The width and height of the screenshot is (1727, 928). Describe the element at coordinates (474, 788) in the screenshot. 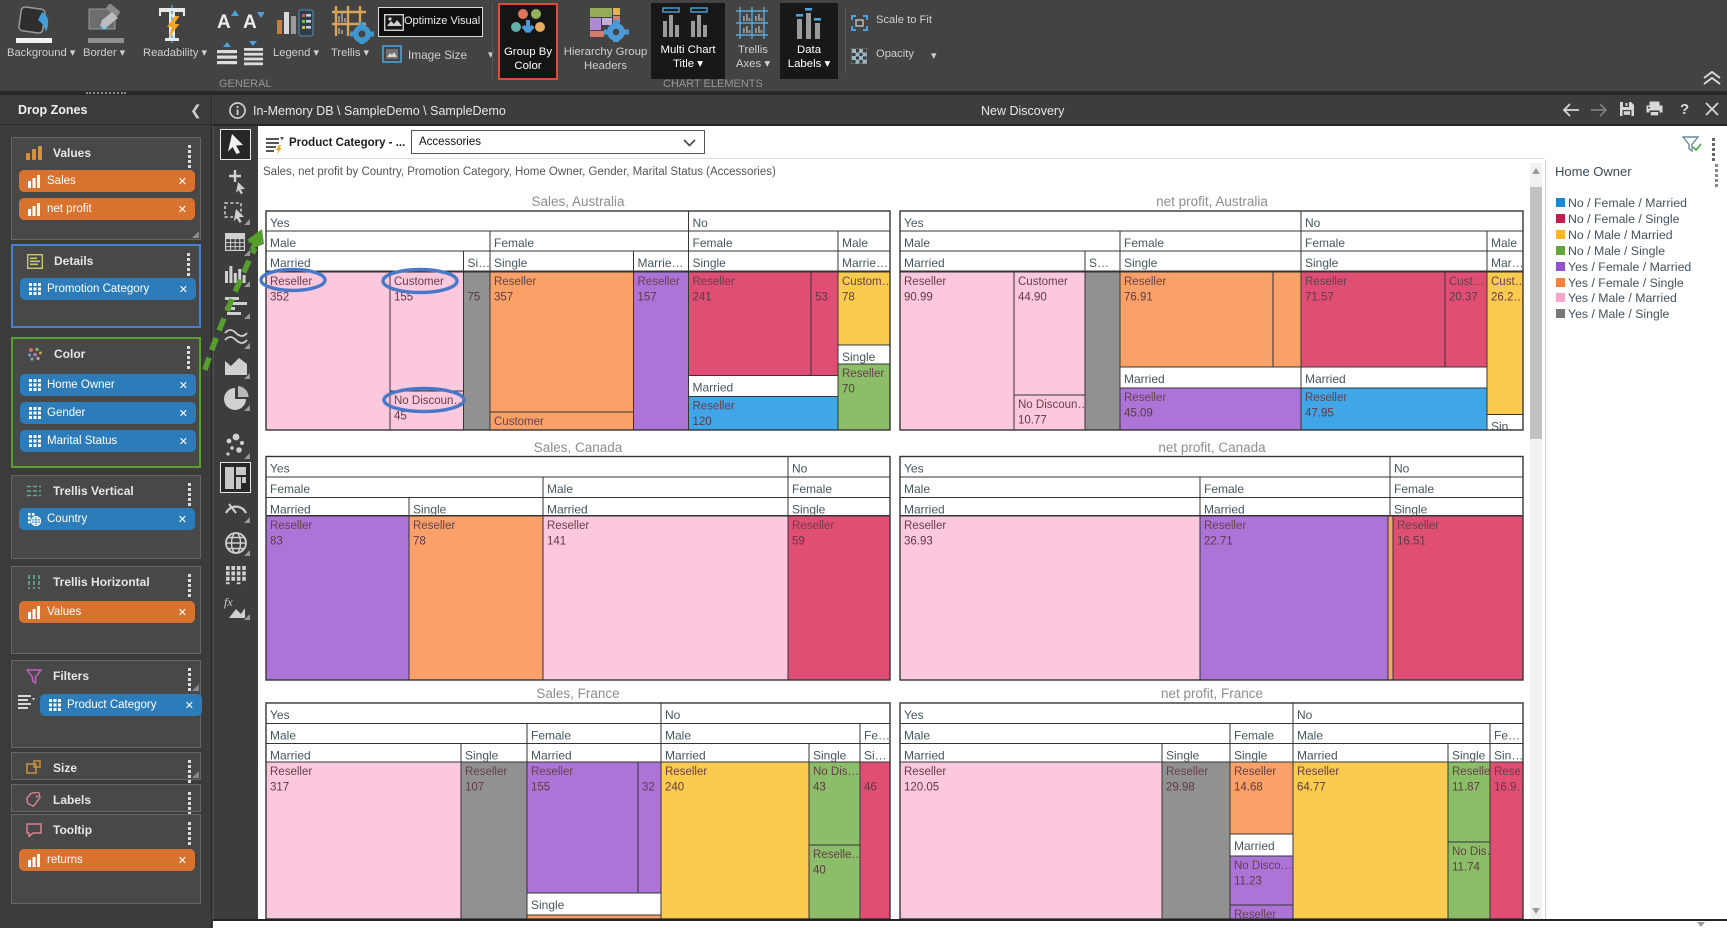

I see `svg-text: 107` at that location.